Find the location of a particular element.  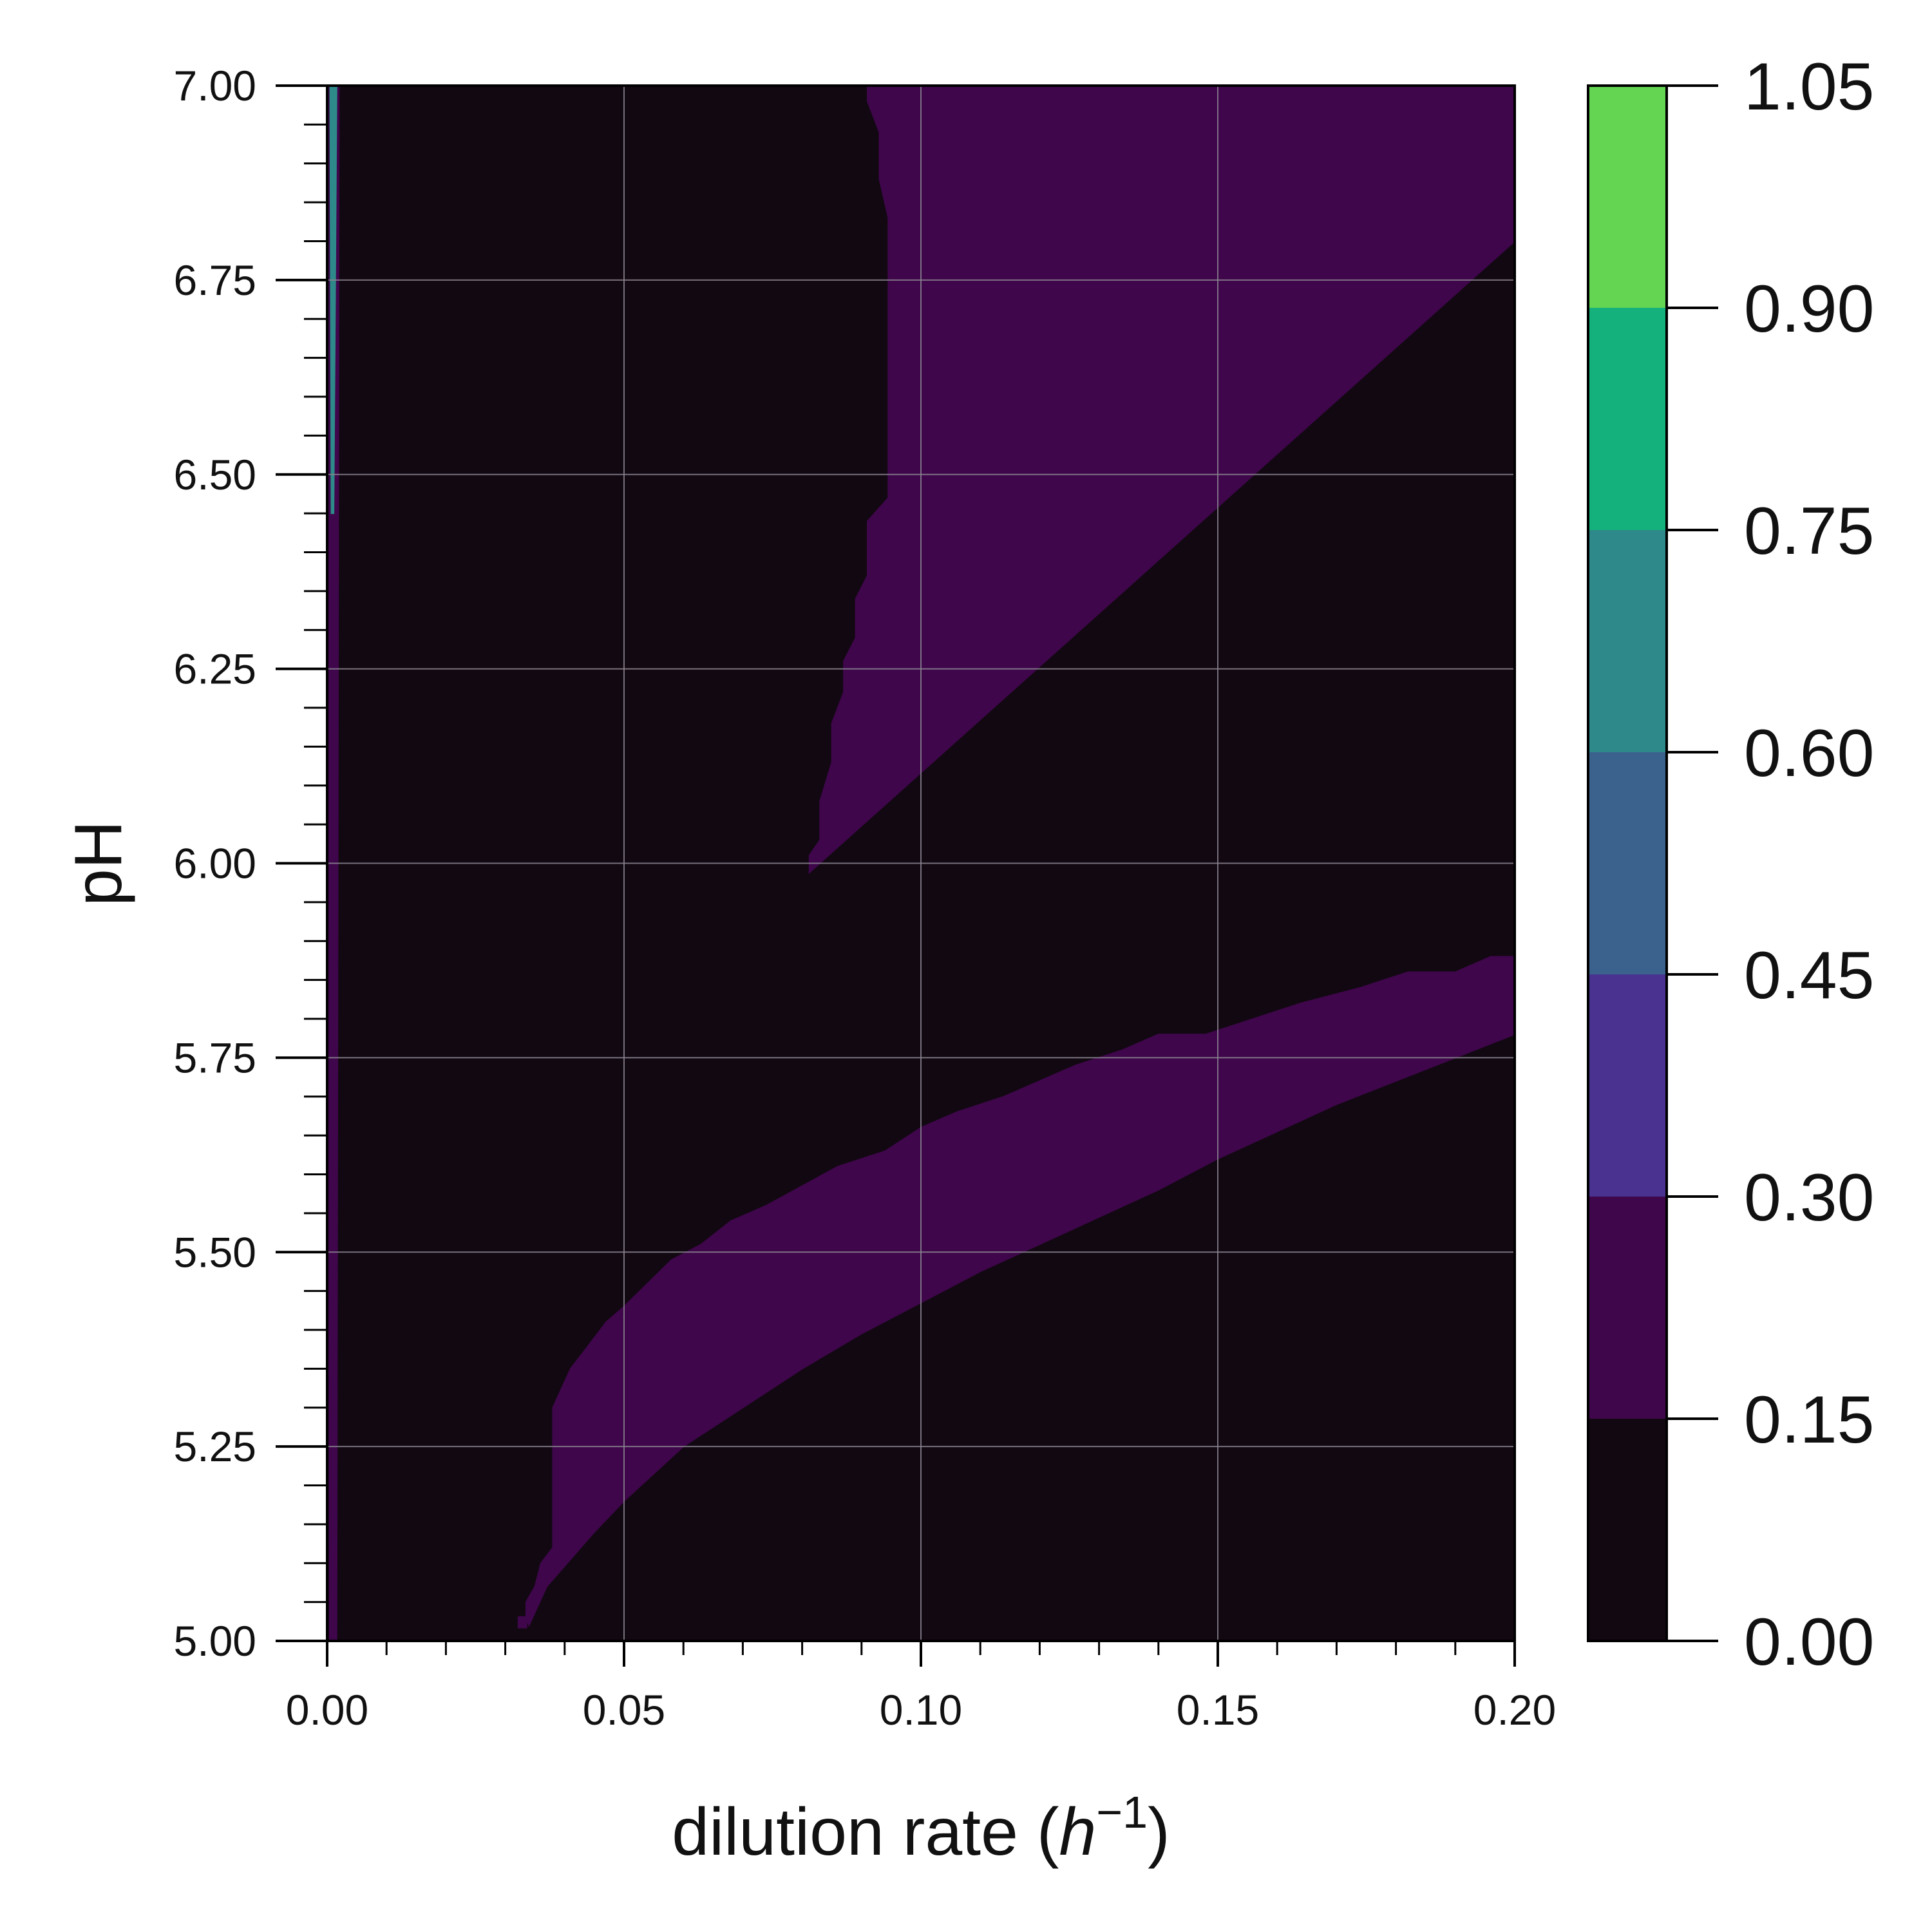

x-tick-label-0: 0.00 is located at coordinates (327, 1710).